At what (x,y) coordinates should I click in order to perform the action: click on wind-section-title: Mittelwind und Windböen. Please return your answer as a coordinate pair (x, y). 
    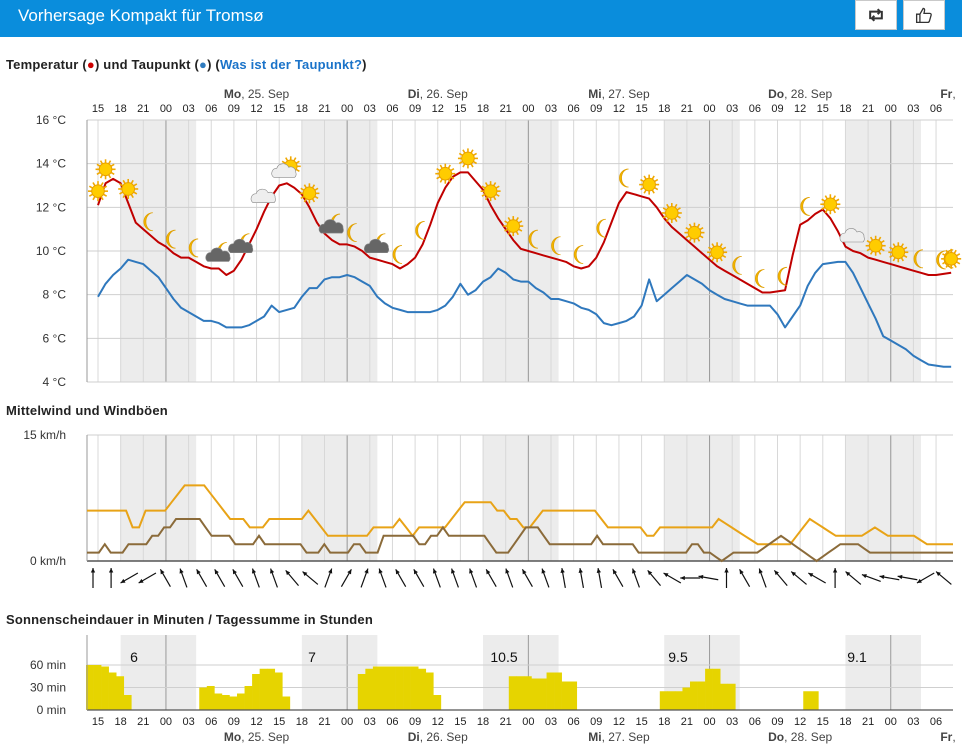
    Looking at the image, I should click on (87, 410).